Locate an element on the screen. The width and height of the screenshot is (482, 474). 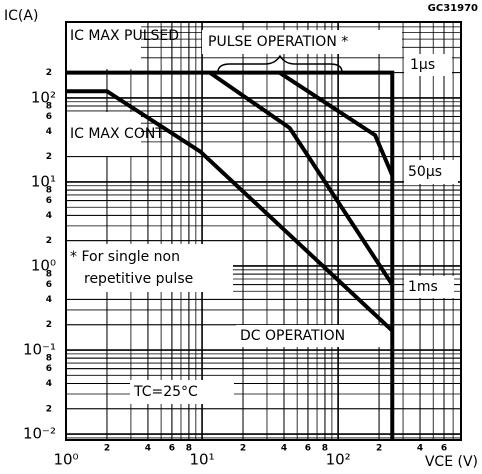
x-tick-label: 10⁰ is located at coordinates (65, 460).